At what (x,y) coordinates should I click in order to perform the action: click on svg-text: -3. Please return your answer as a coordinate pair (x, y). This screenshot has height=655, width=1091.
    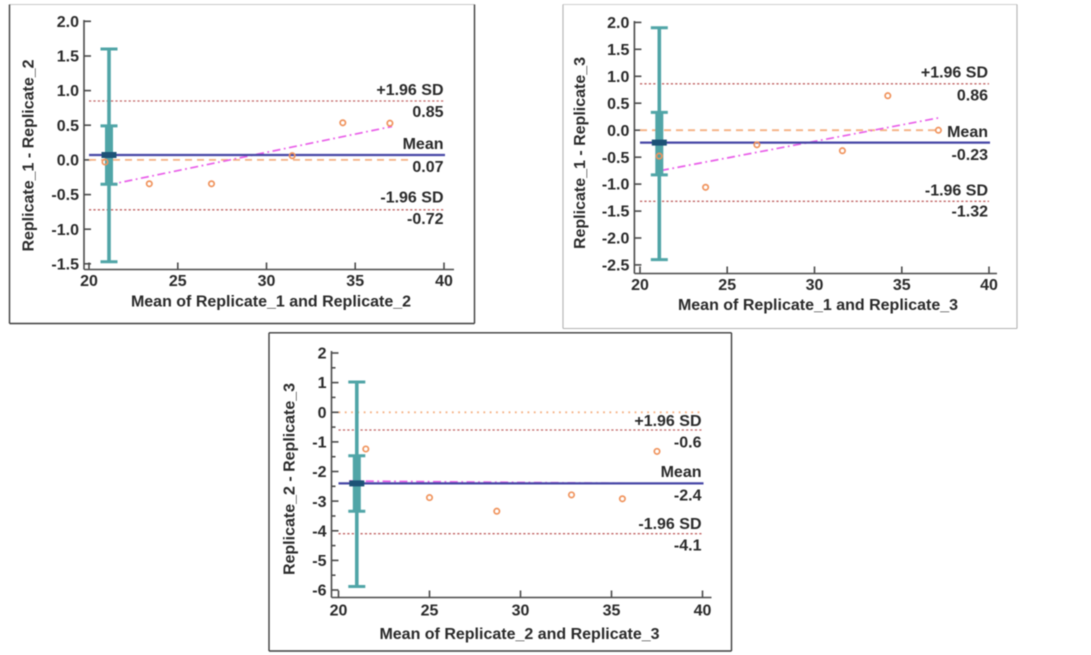
    Looking at the image, I should click on (319, 502).